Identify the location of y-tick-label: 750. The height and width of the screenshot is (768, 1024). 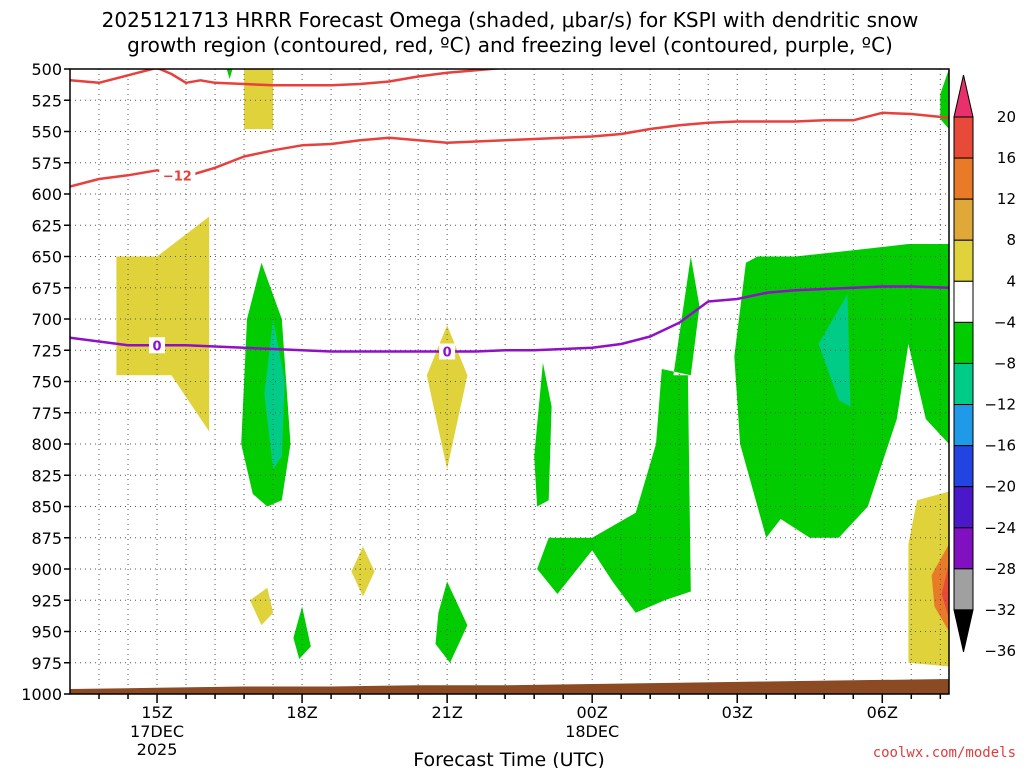
(46, 382).